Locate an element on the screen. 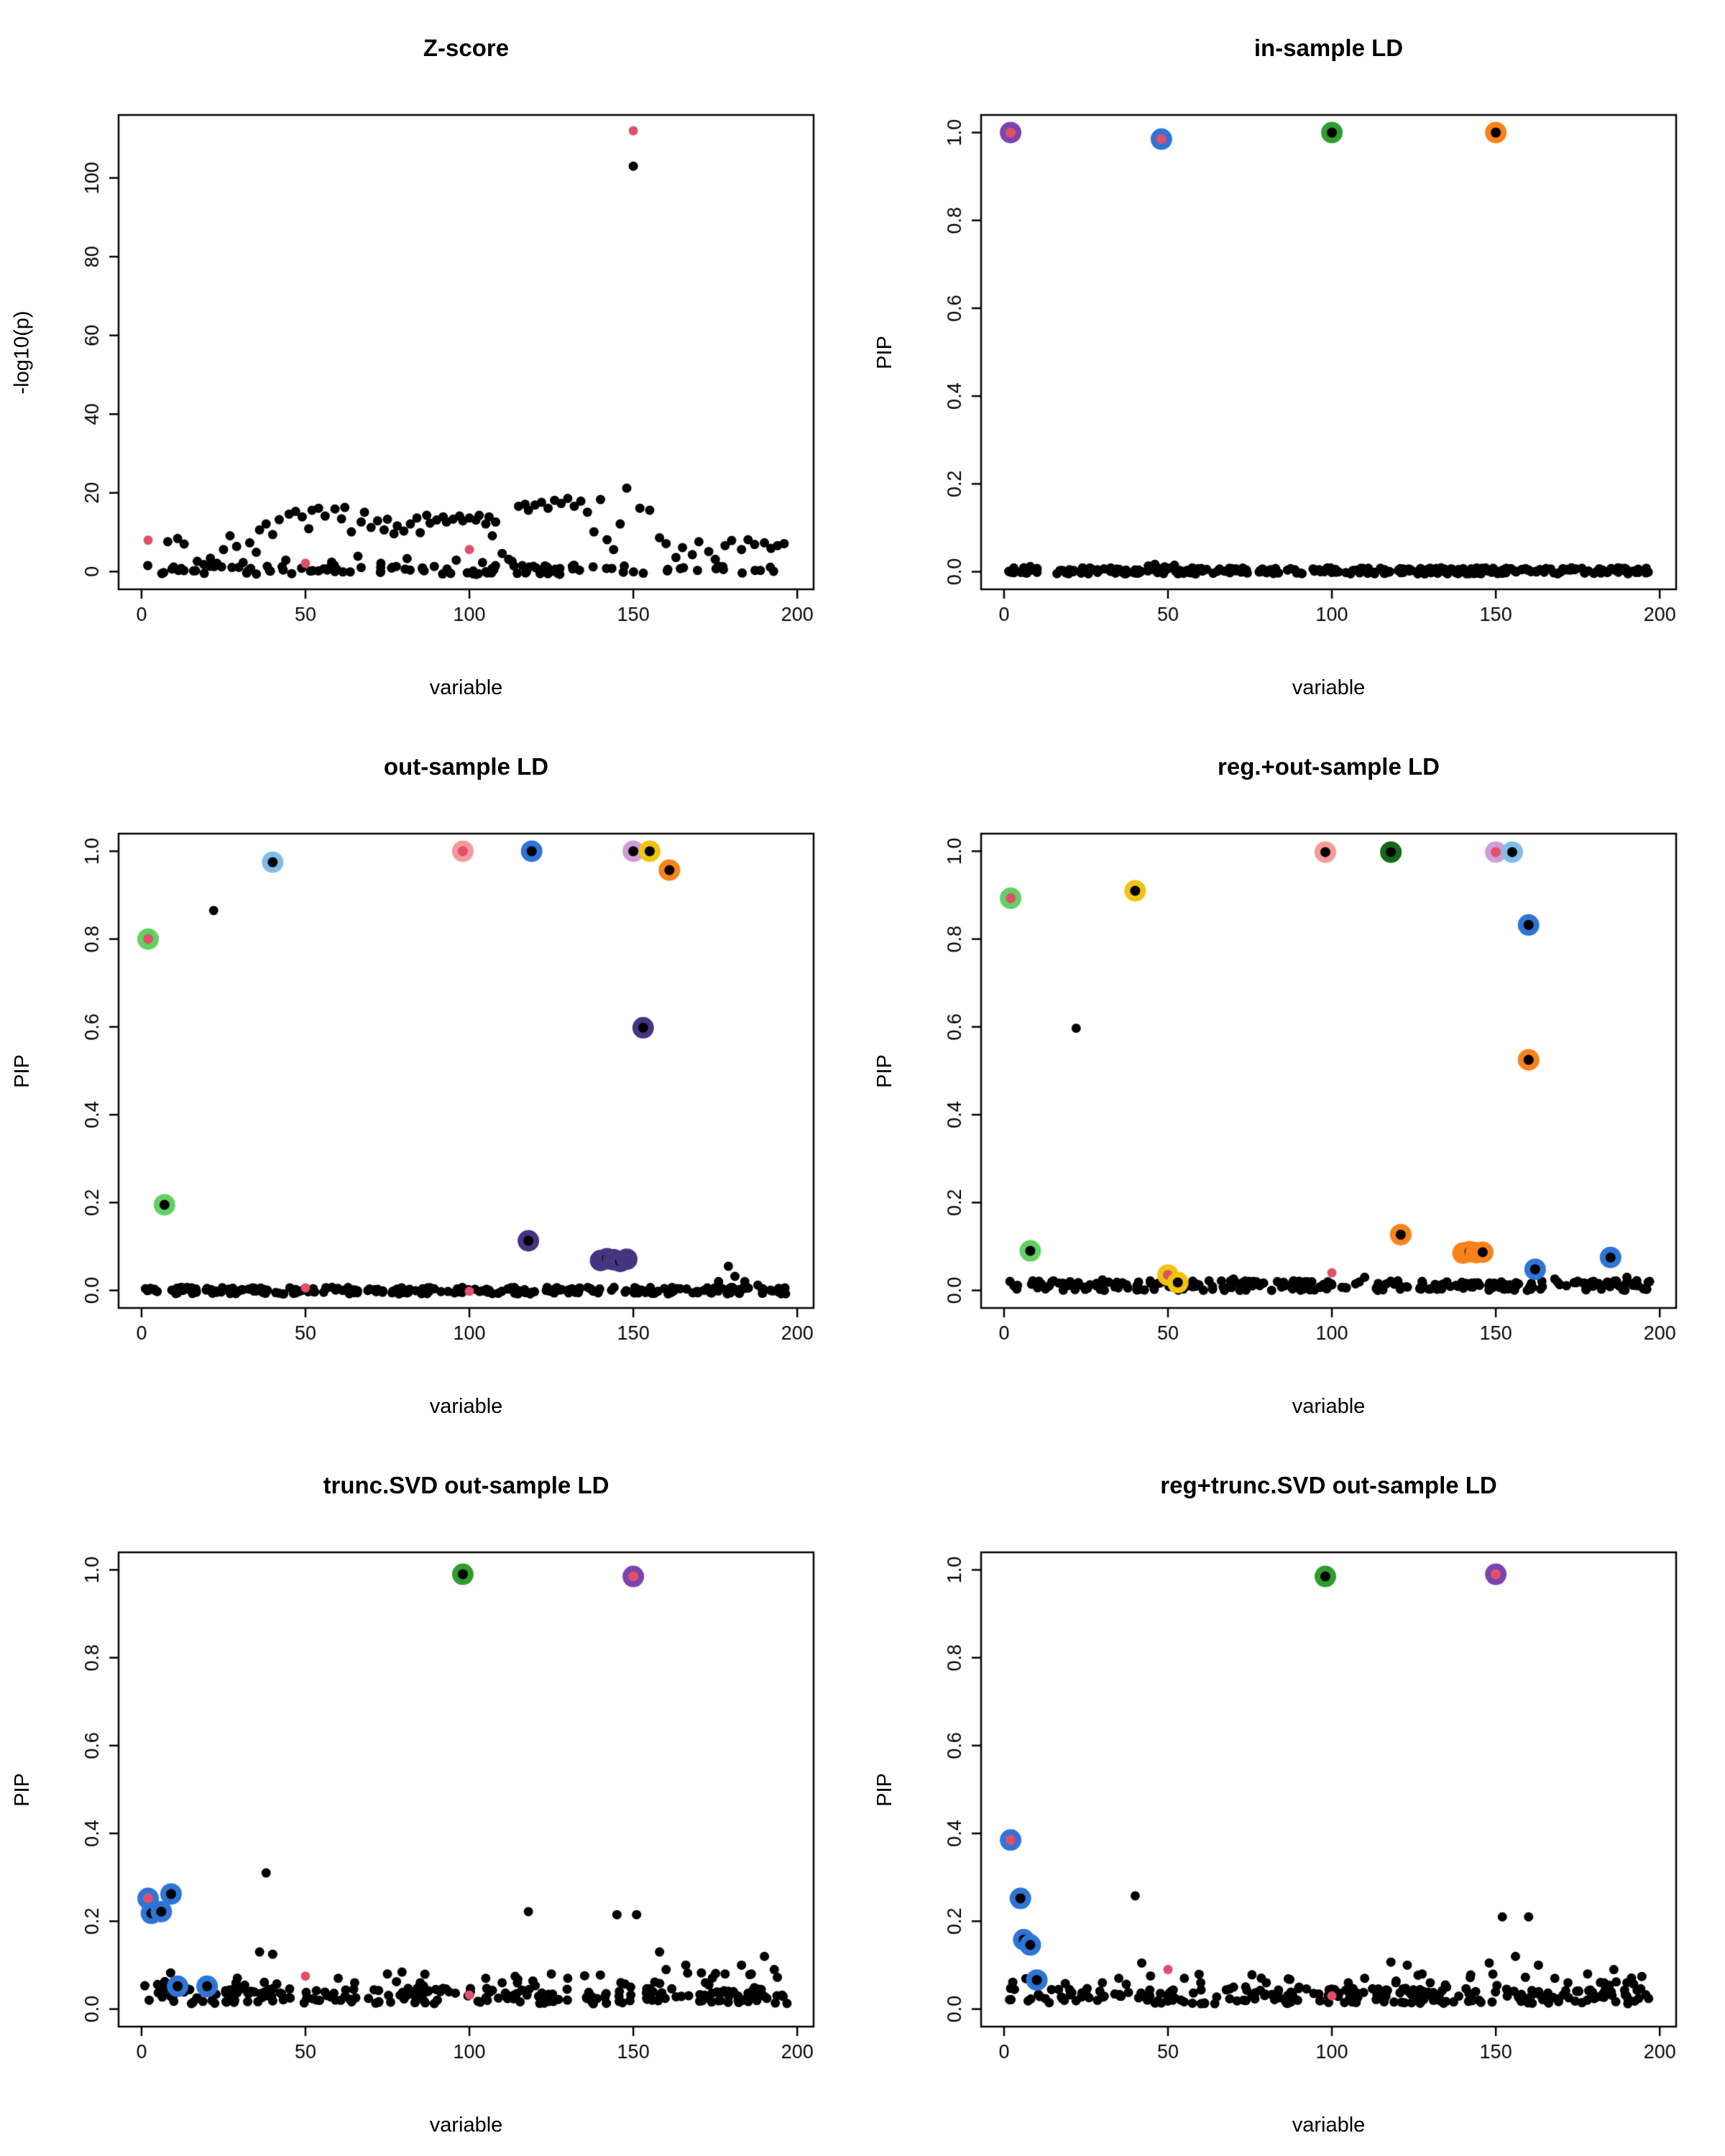 This screenshot has width=1725, height=2156. chart-title: Z-score is located at coordinates (466, 48).